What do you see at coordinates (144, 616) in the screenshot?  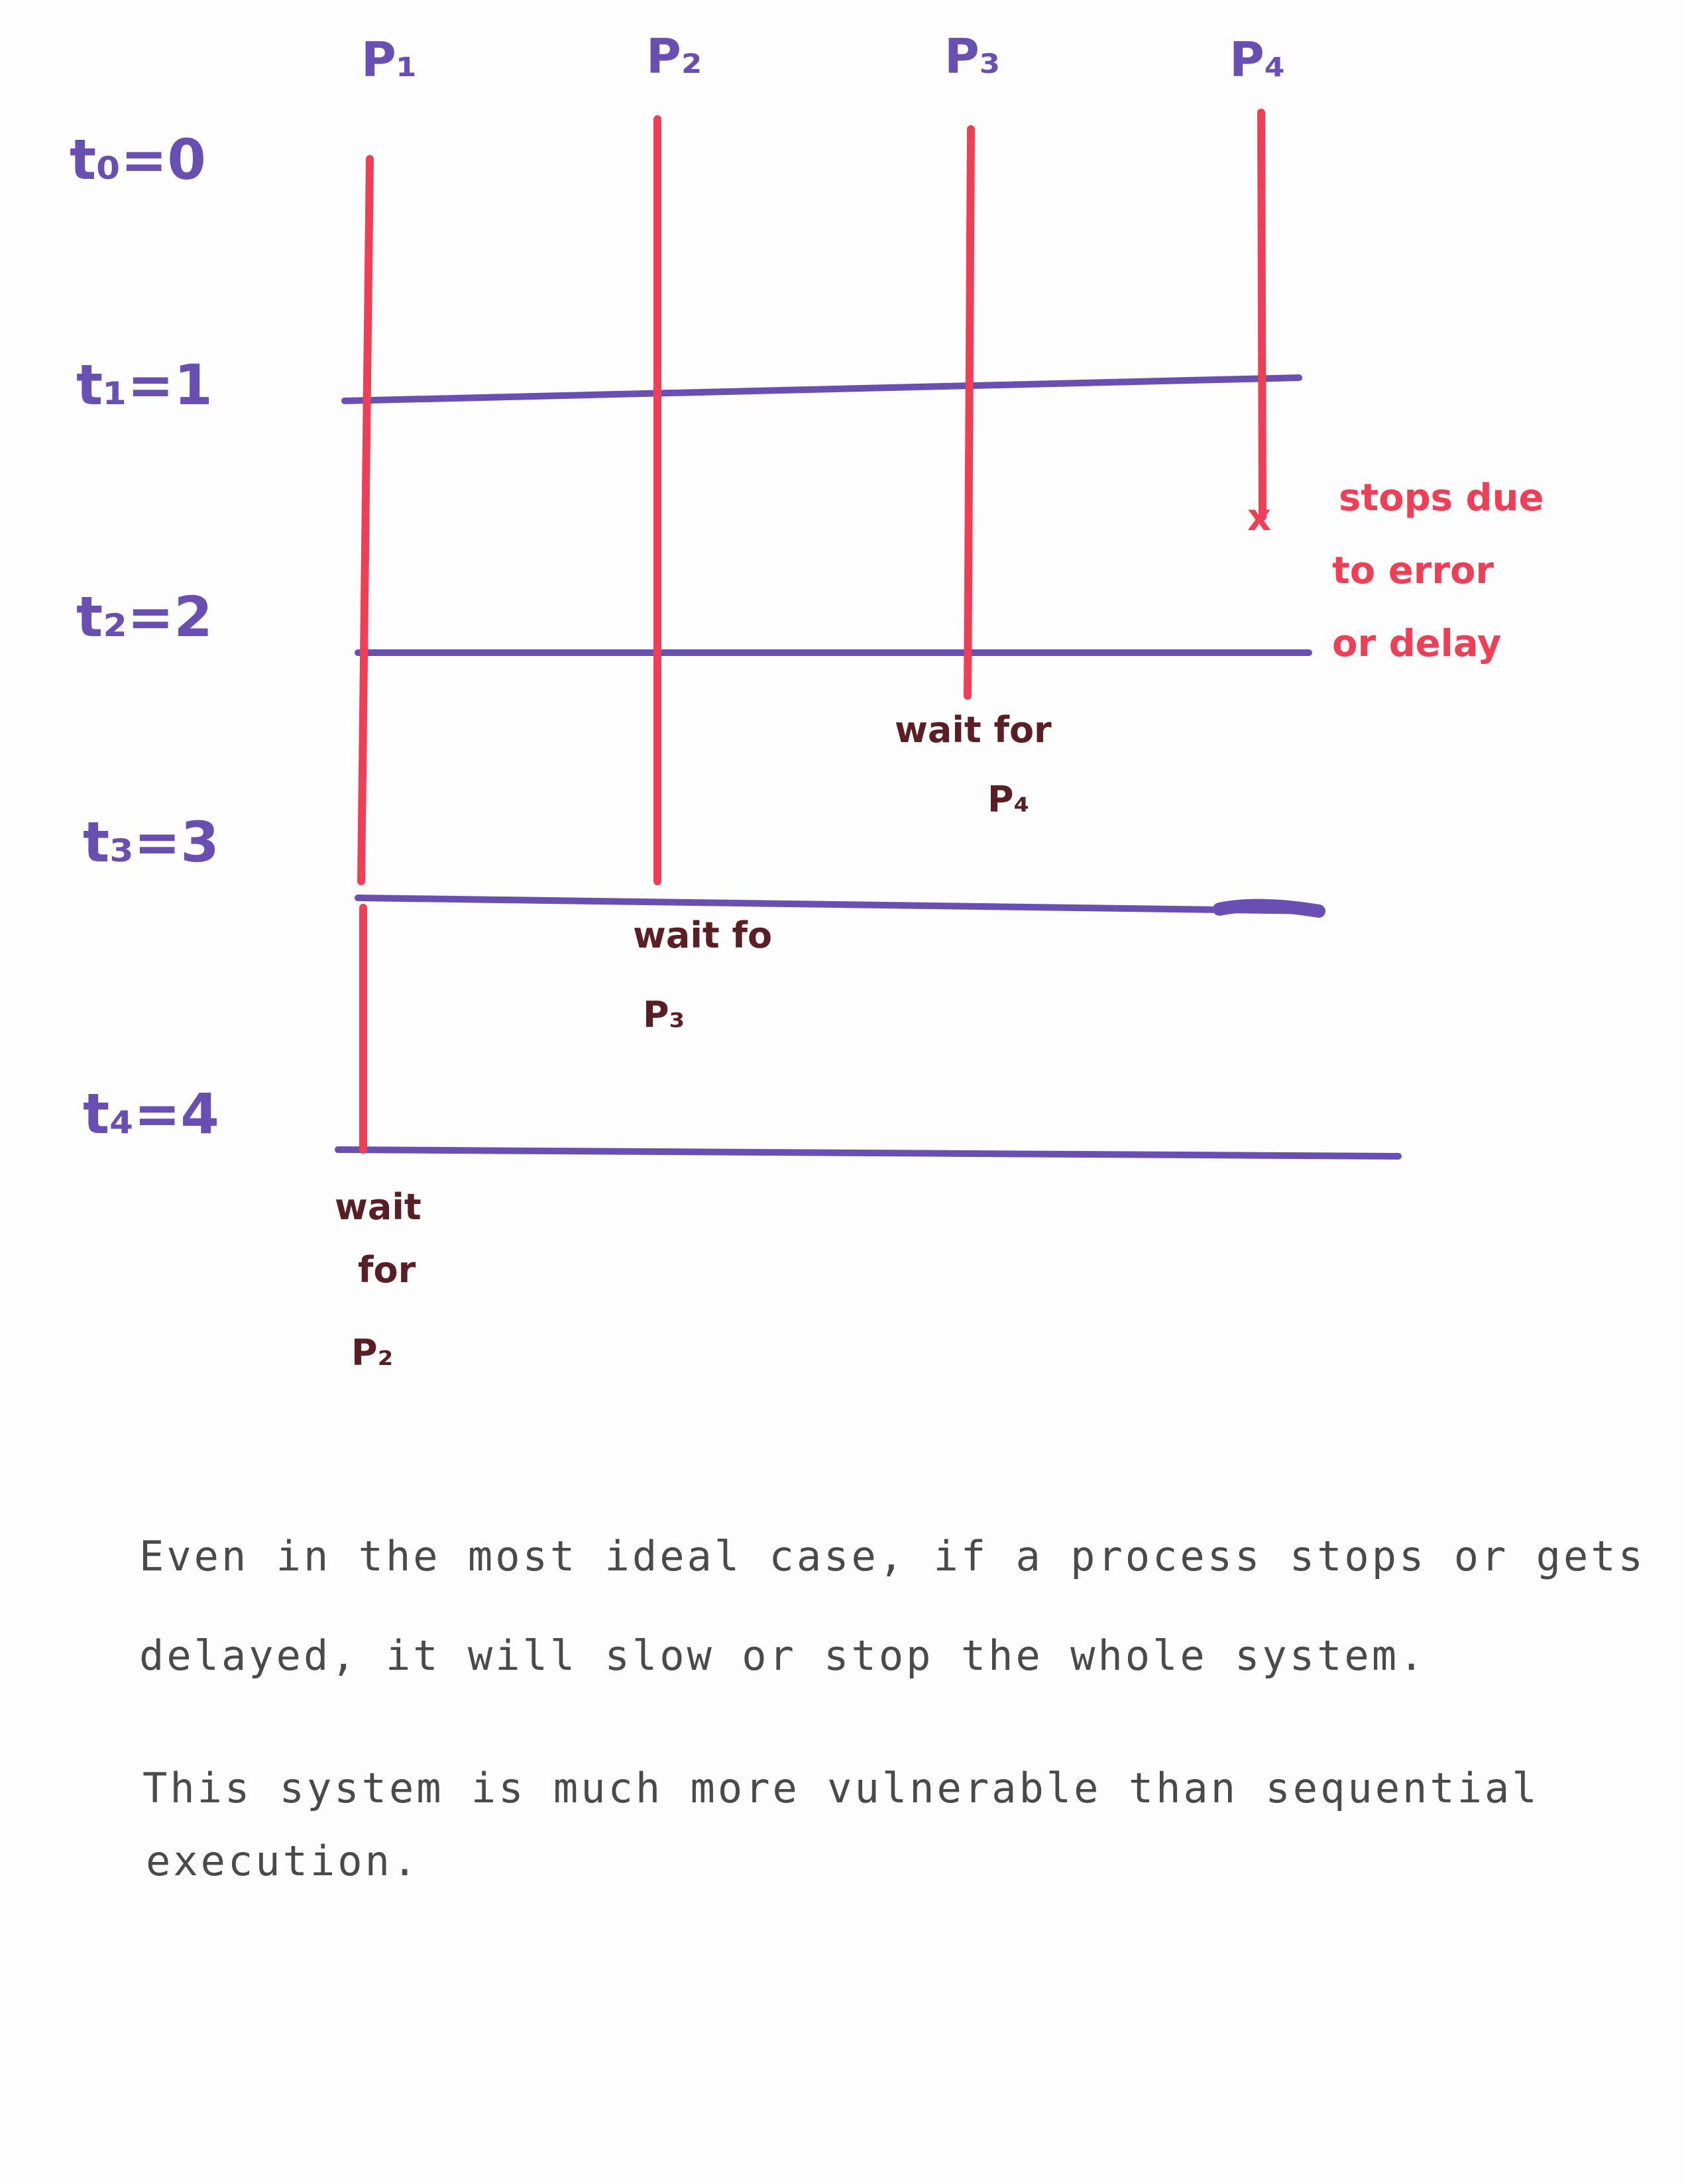 I see `time-label-t2: t₂=2` at bounding box center [144, 616].